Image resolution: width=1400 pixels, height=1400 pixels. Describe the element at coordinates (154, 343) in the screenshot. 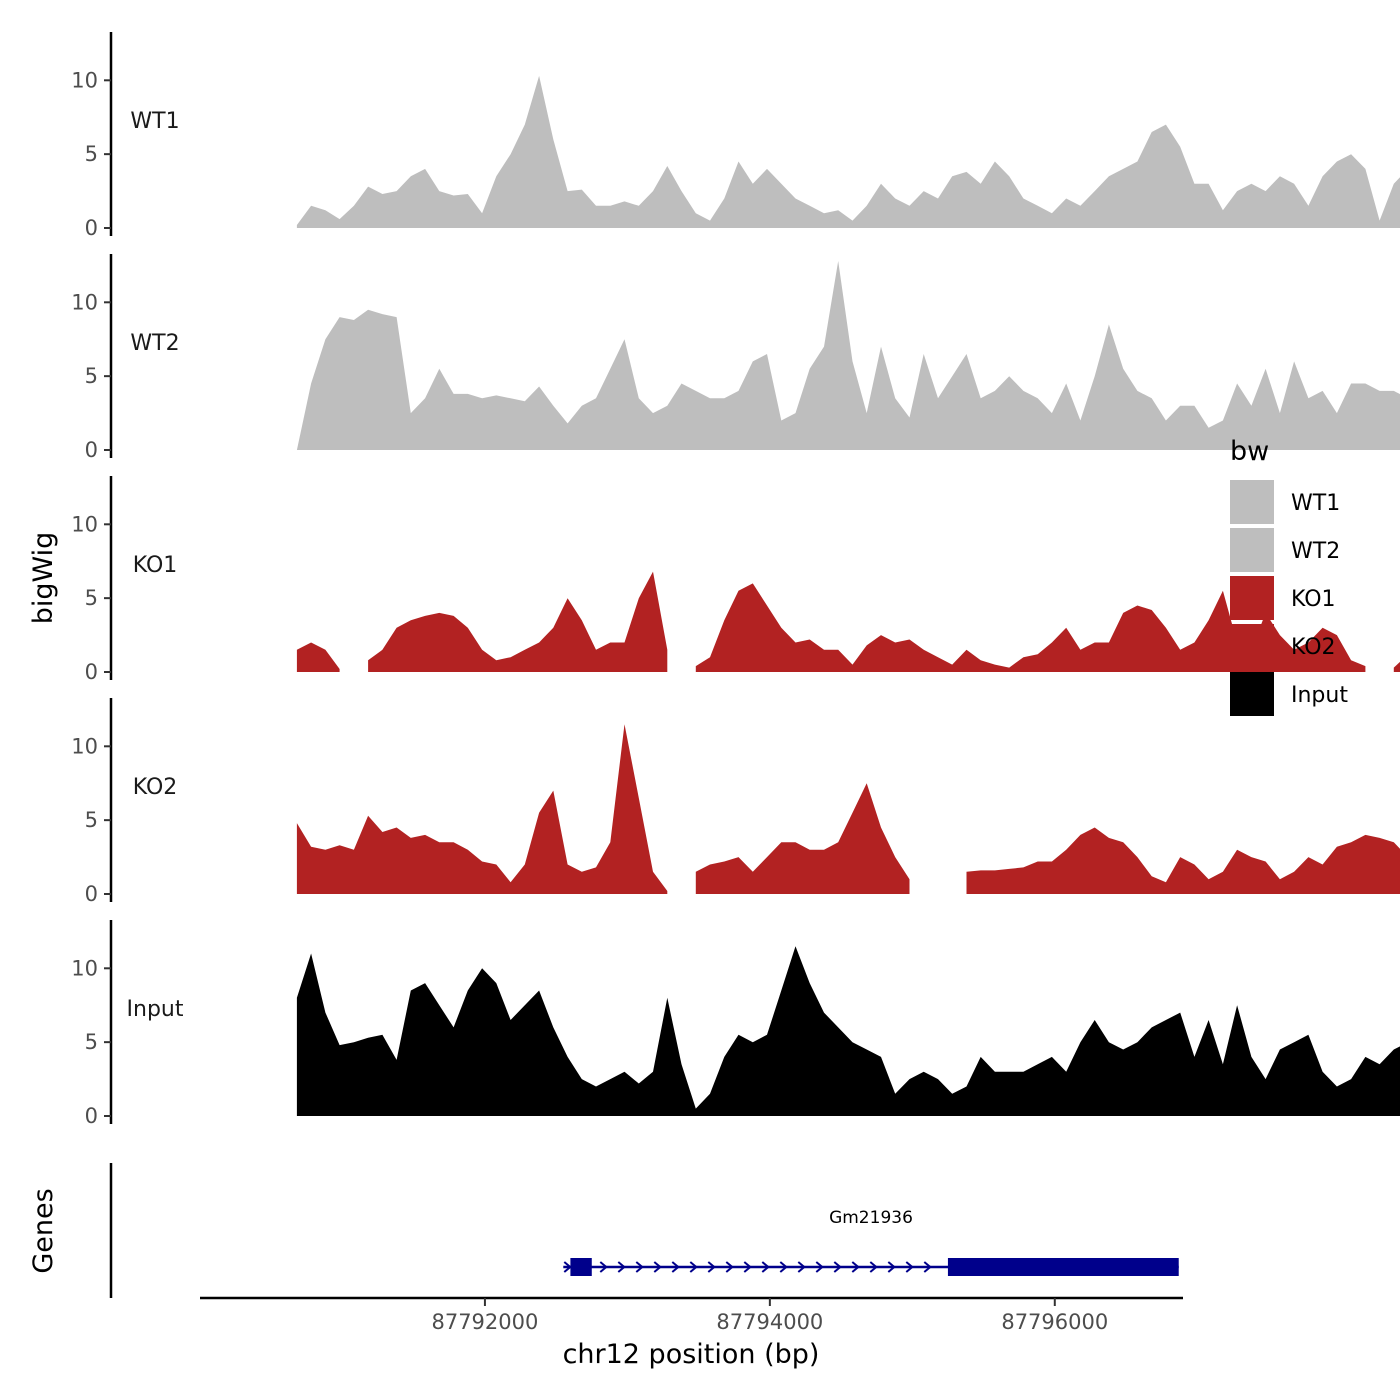

I see `track-label: WT2` at that location.